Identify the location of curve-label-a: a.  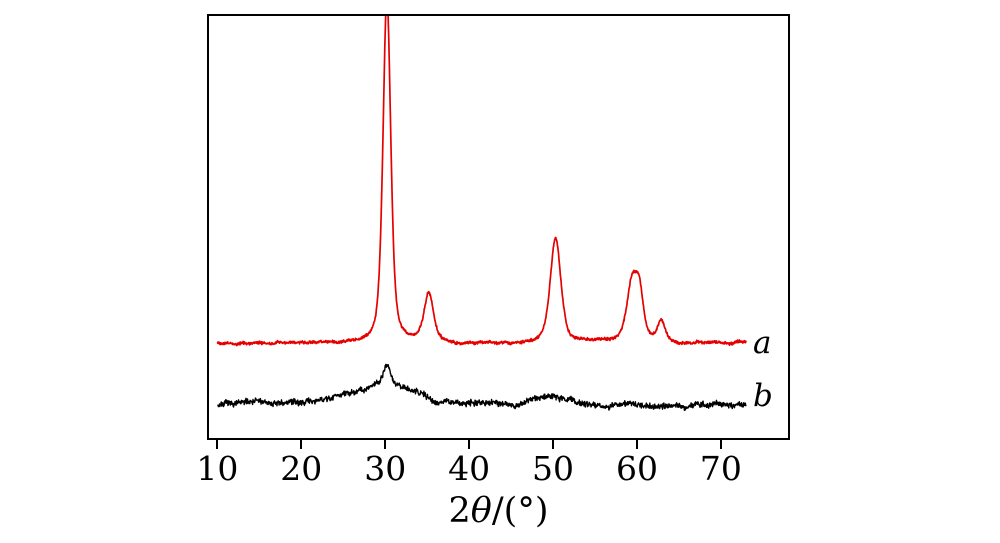
(762, 343).